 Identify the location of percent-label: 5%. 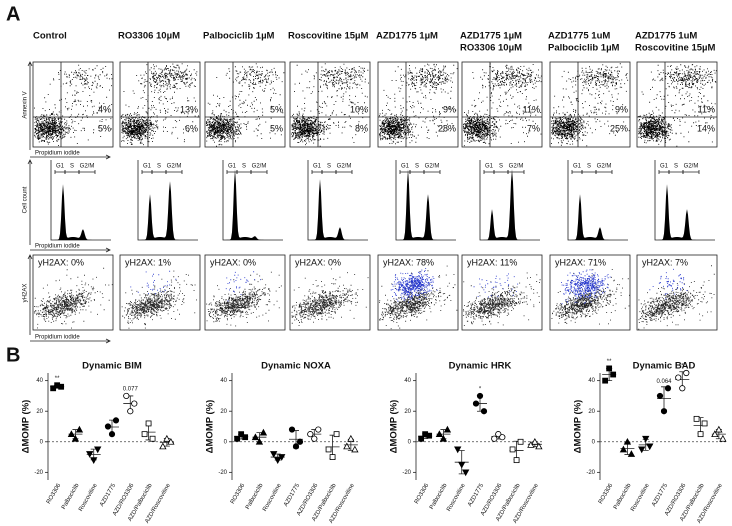
(276, 128).